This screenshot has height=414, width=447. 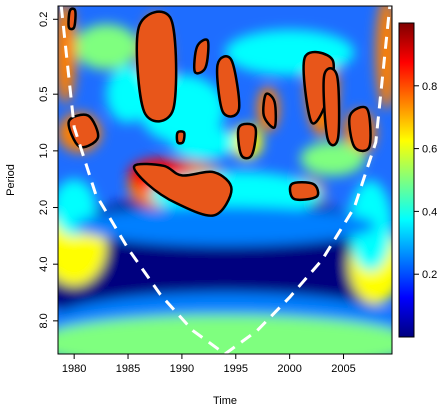 I want to click on x-tick-label: 2000, so click(x=289, y=369).